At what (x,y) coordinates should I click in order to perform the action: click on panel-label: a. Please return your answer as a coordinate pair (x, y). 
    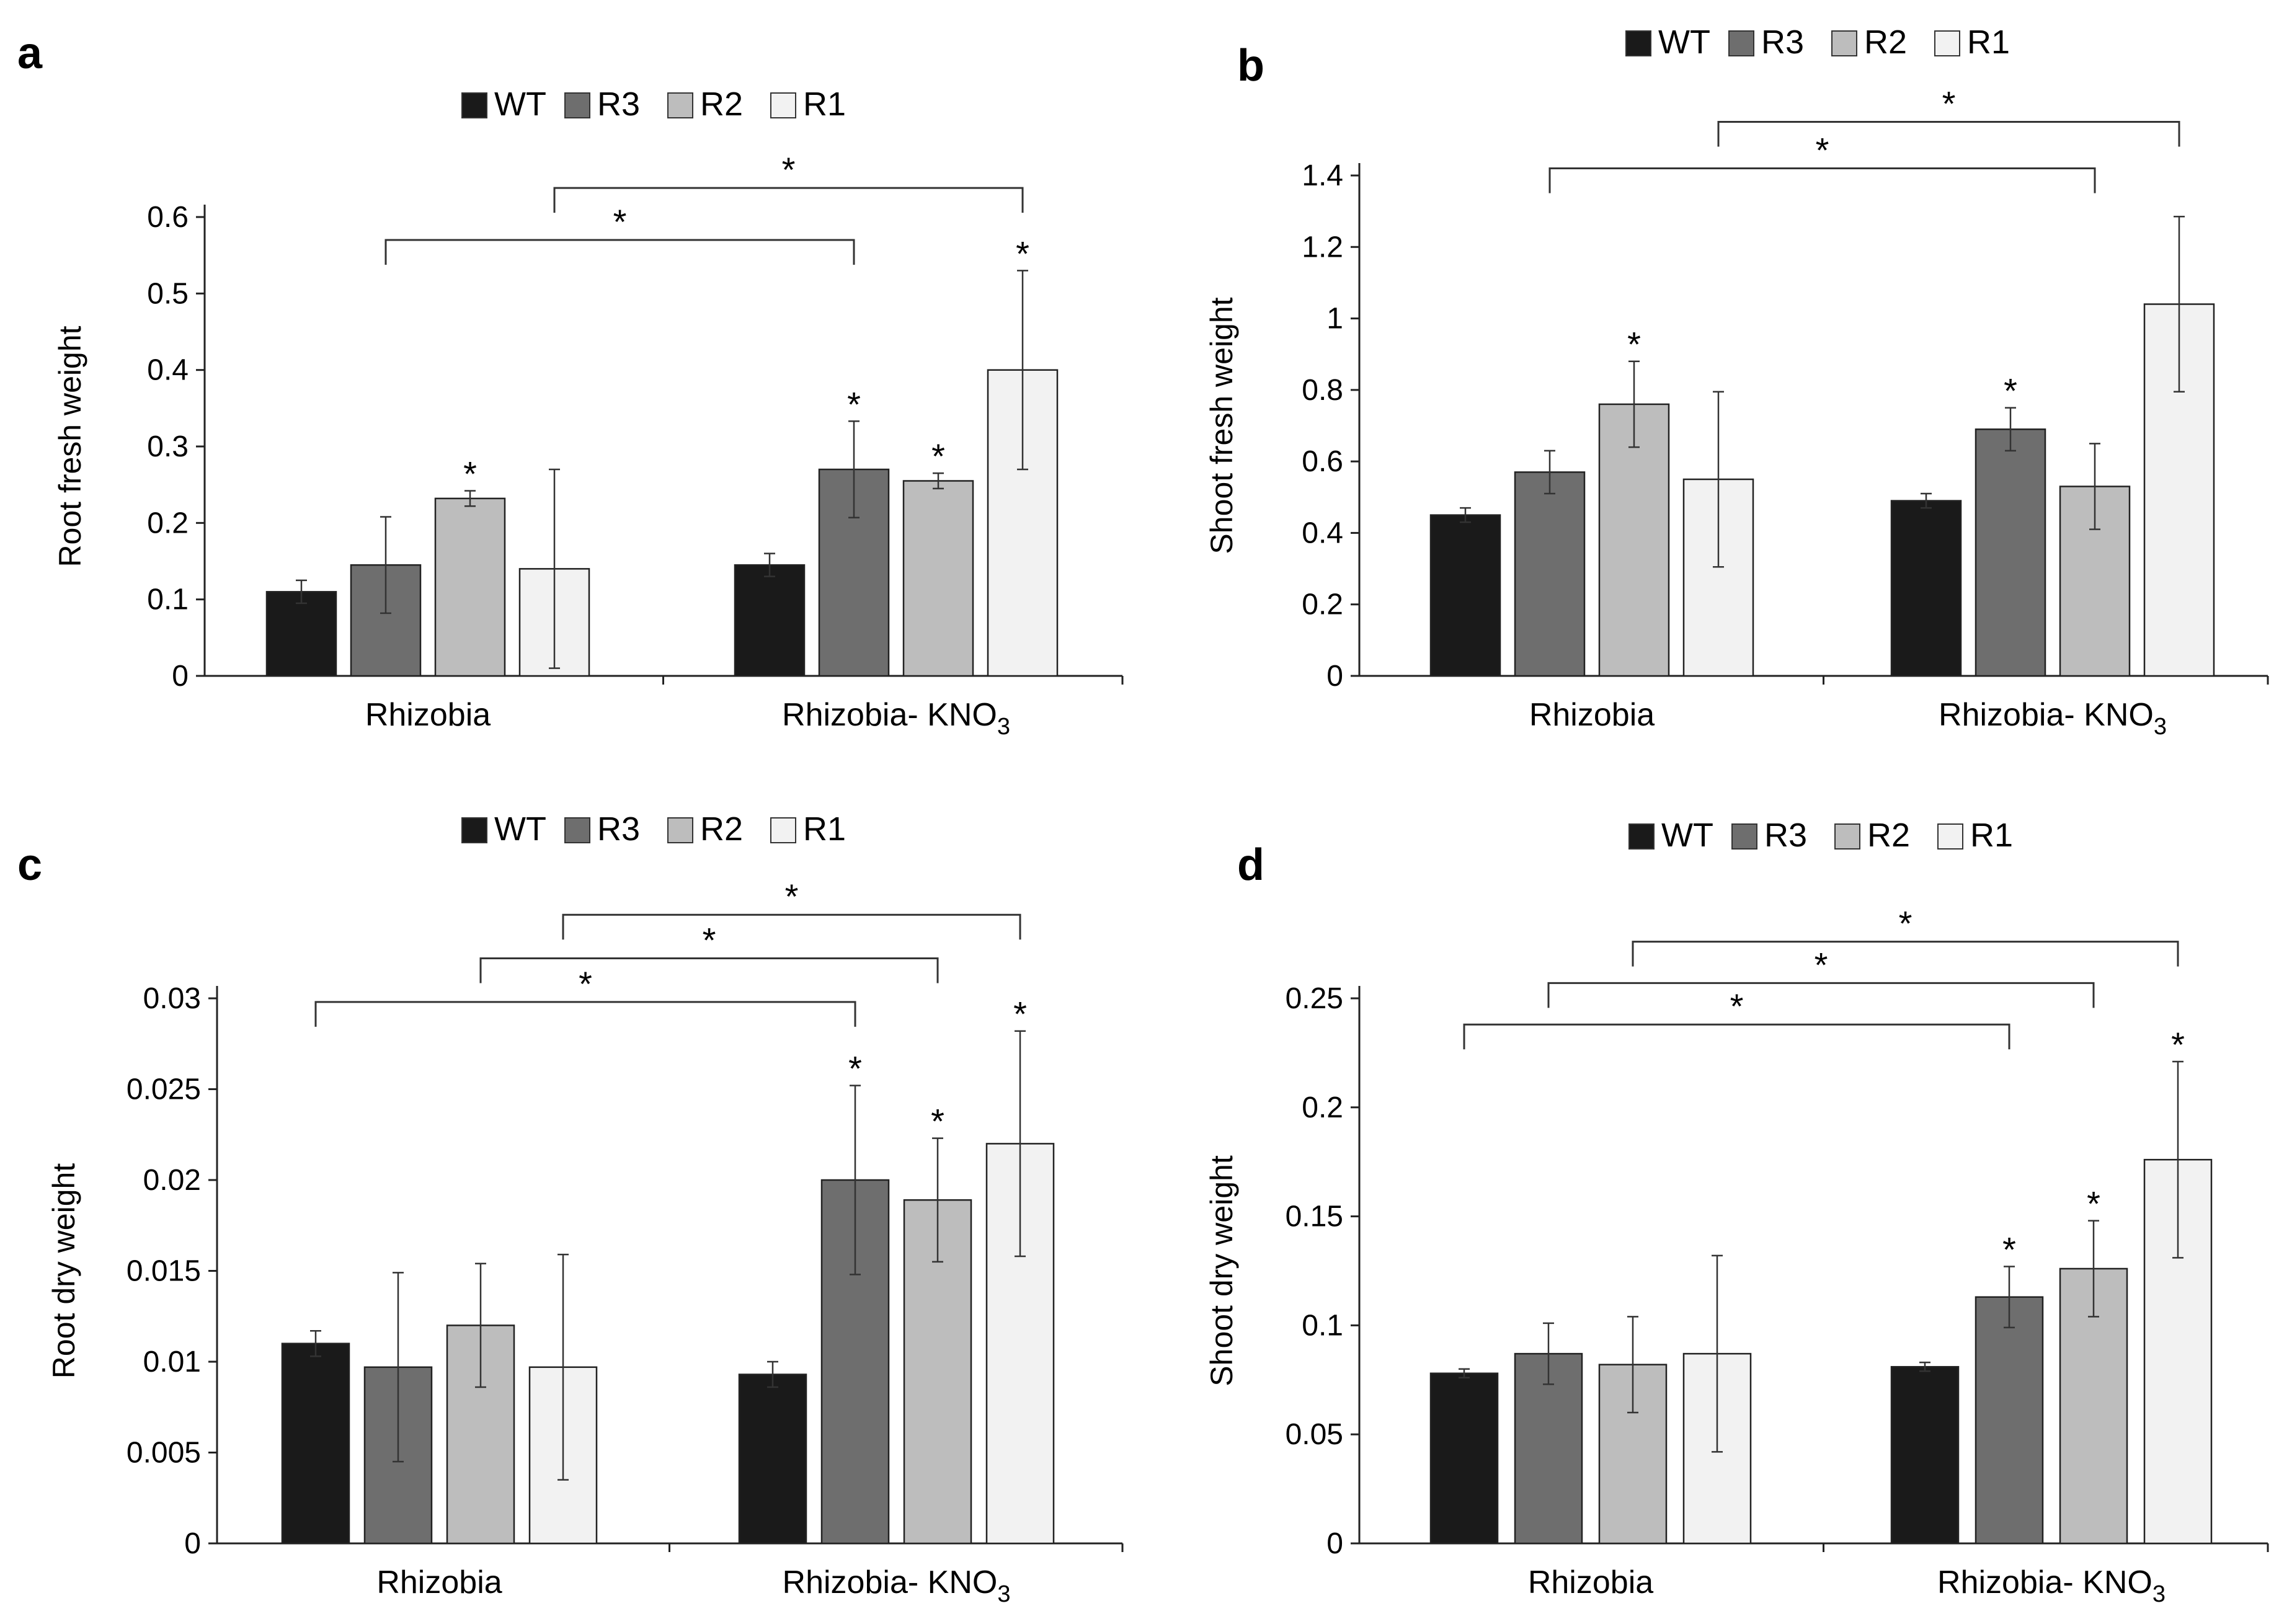
    Looking at the image, I should click on (30, 53).